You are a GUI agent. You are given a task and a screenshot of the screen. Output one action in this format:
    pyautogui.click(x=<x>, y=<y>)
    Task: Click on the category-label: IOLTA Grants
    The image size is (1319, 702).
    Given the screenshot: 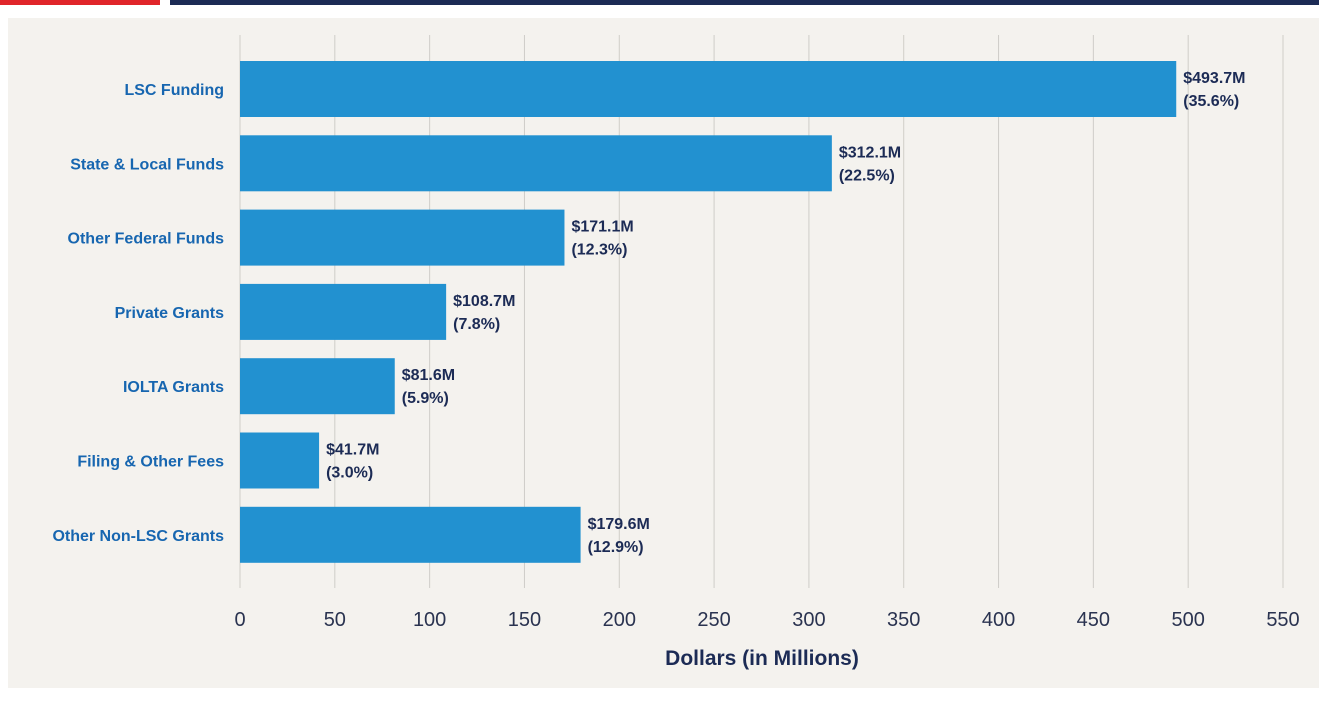 What is the action you would take?
    pyautogui.click(x=173, y=387)
    